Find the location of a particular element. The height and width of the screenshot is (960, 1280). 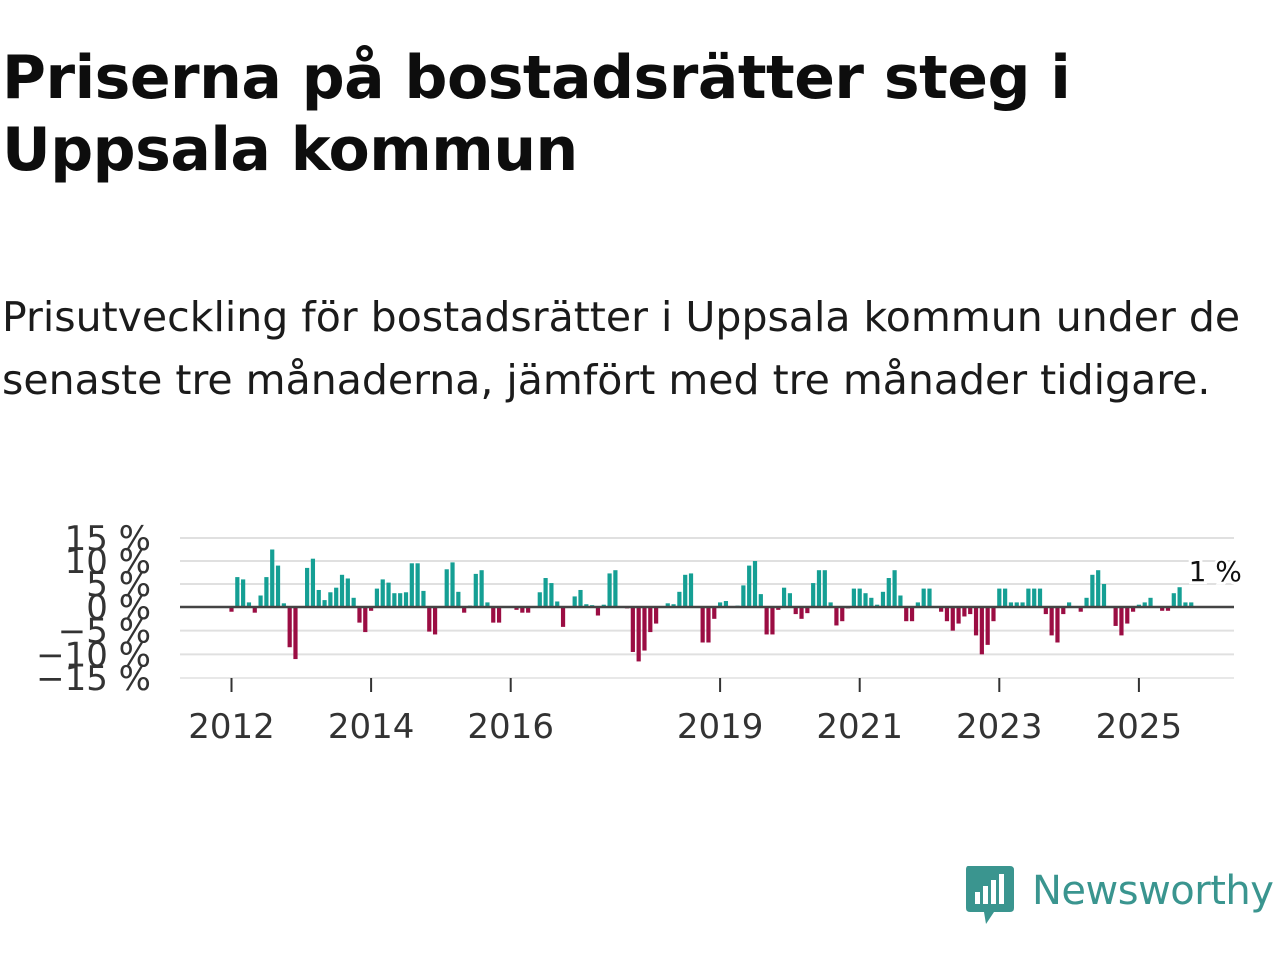

annotation: 1 % is located at coordinates (1215, 571).